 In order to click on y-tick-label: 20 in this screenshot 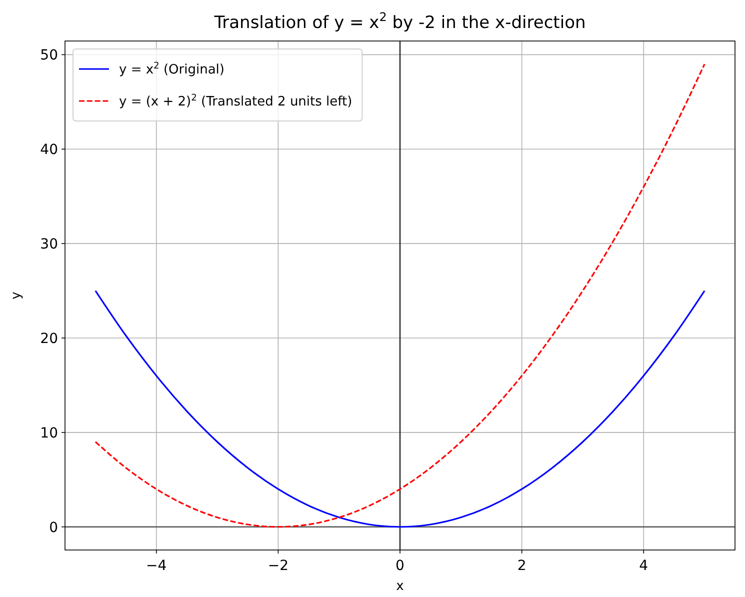, I will do `click(49, 338)`.